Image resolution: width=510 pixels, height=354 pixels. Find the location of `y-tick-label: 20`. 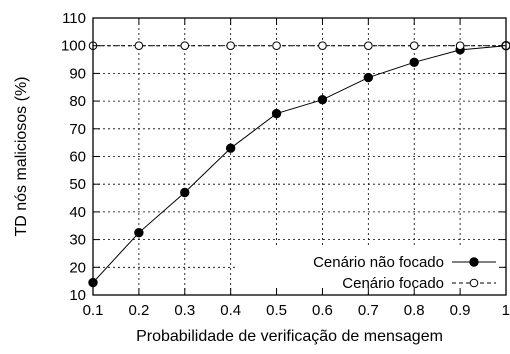

y-tick-label: 20 is located at coordinates (77, 267).